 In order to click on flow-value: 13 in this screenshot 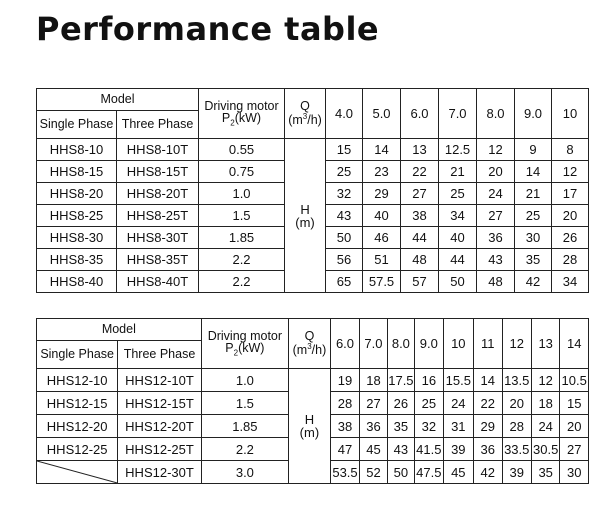, I will do `click(545, 343)`.